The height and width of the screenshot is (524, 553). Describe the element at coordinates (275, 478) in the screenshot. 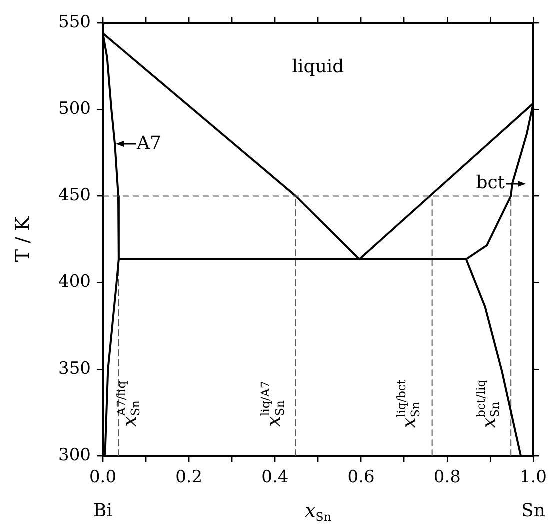

I see `x-tick-label: 0.4` at that location.